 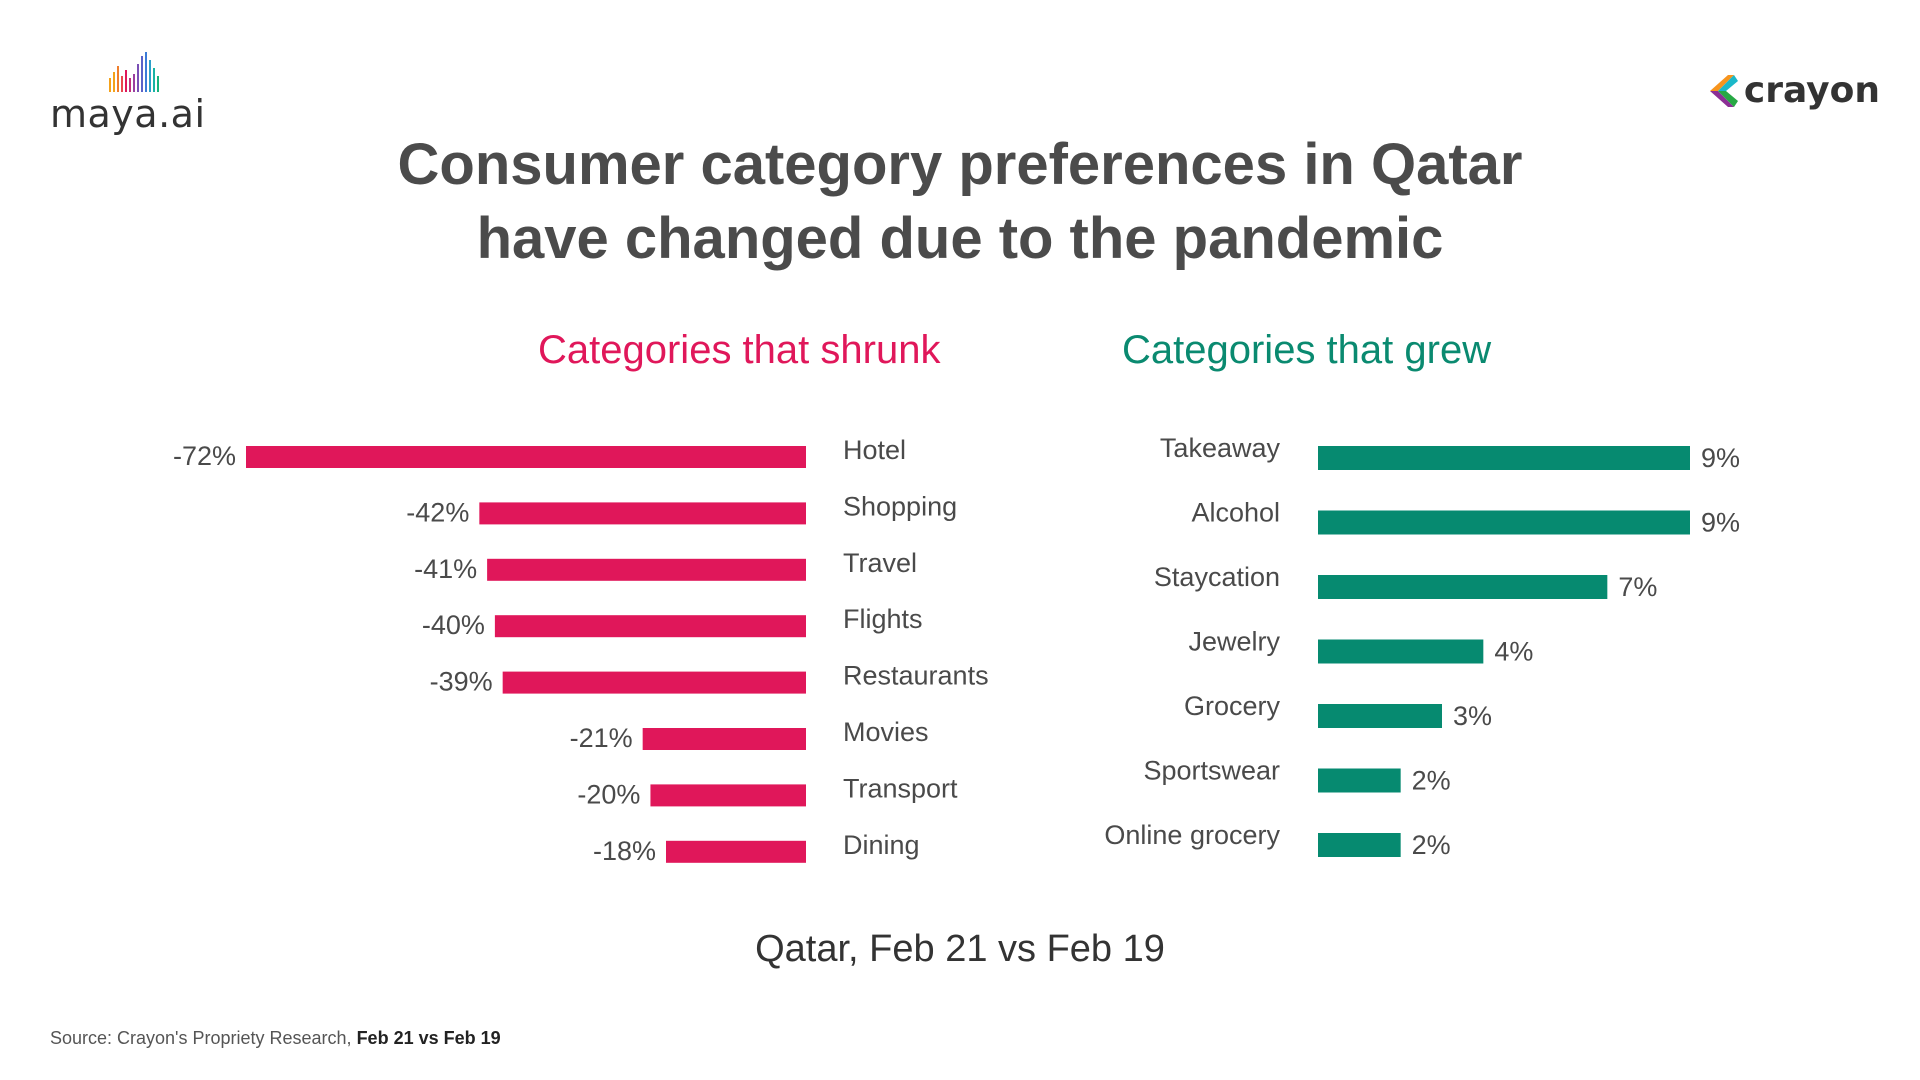 What do you see at coordinates (916, 676) in the screenshot?
I see `shrunk-category-label: Restaurants` at bounding box center [916, 676].